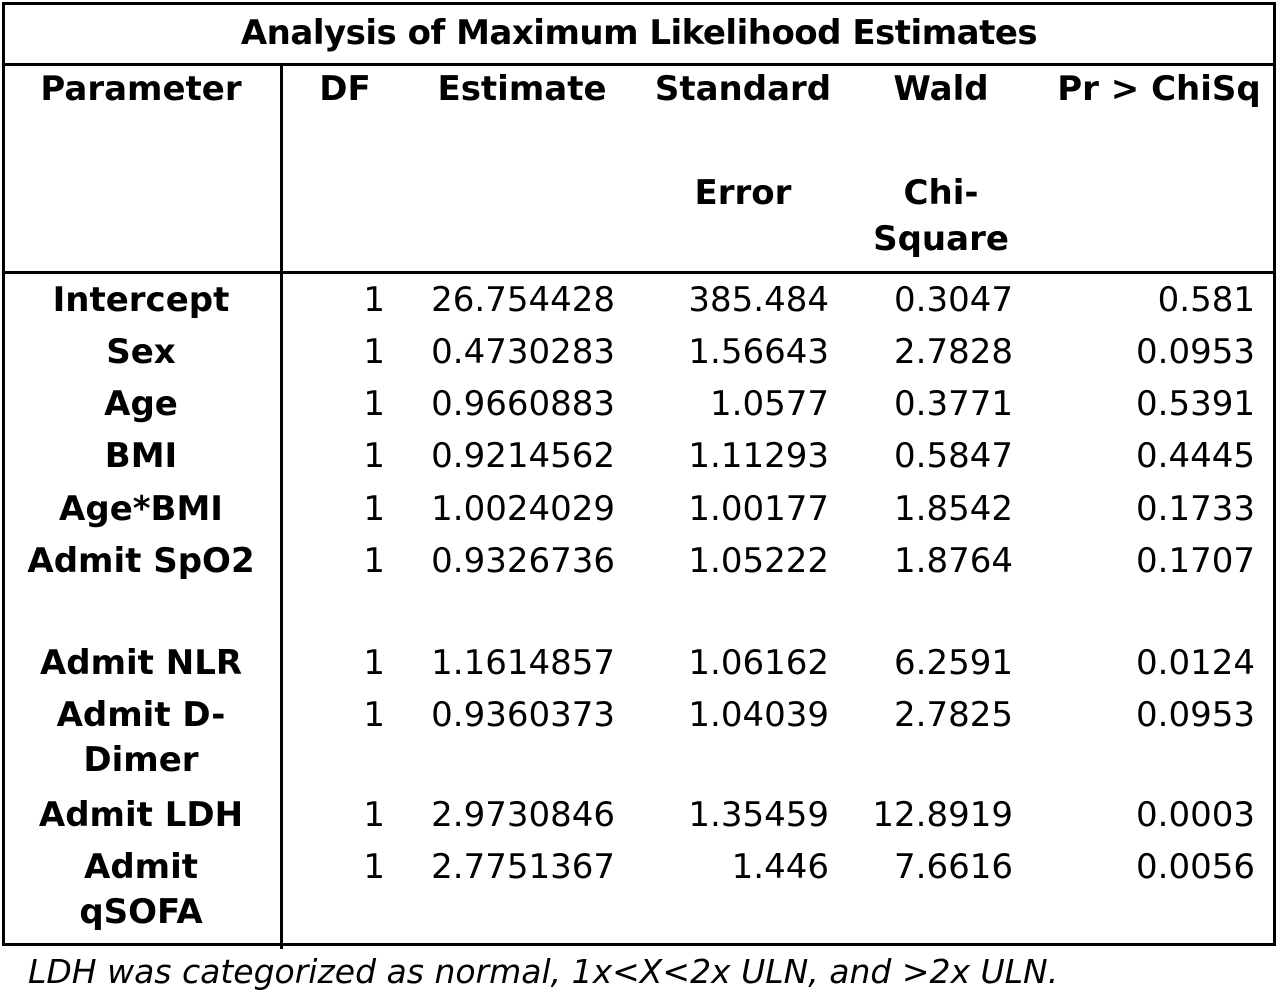 This screenshot has width=1280, height=1003. Describe the element at coordinates (758, 715) in the screenshot. I see `row-se: 1.04039` at that location.